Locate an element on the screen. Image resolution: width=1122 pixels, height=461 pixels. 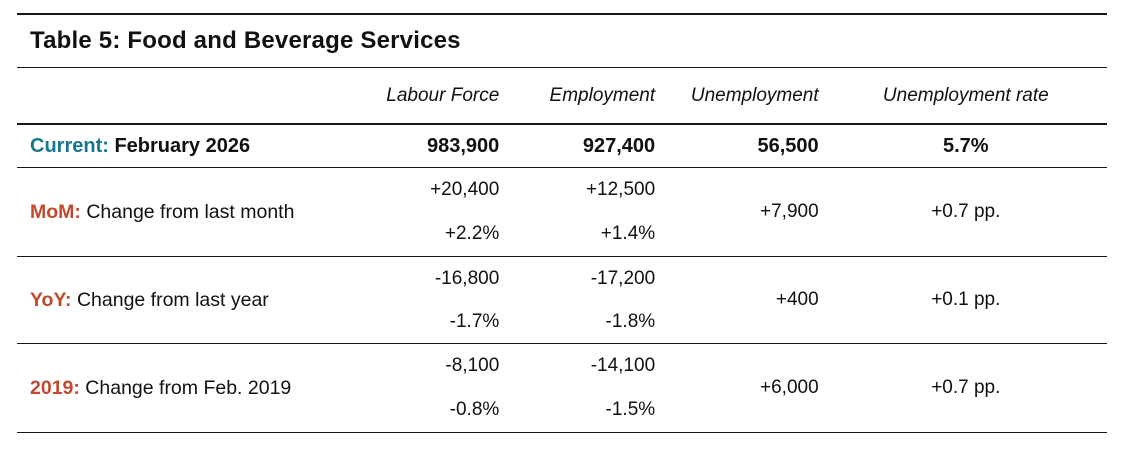
cell-2019-labour-force-abs: -8,100 is located at coordinates (472, 365).